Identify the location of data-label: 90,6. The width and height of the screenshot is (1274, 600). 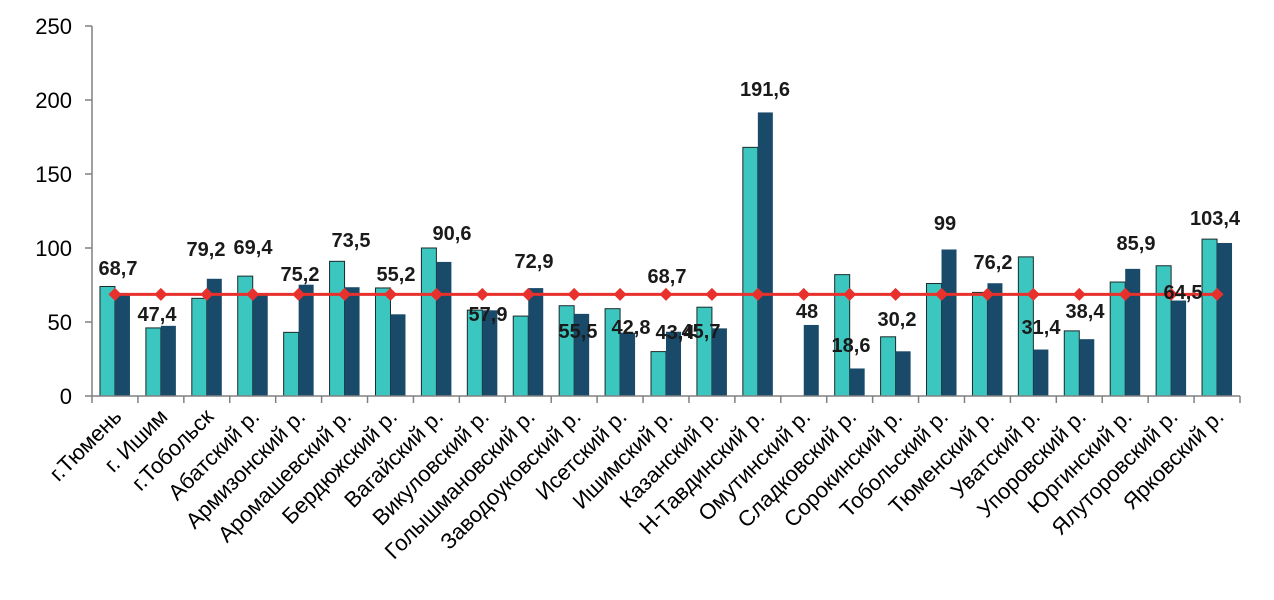
(452, 234).